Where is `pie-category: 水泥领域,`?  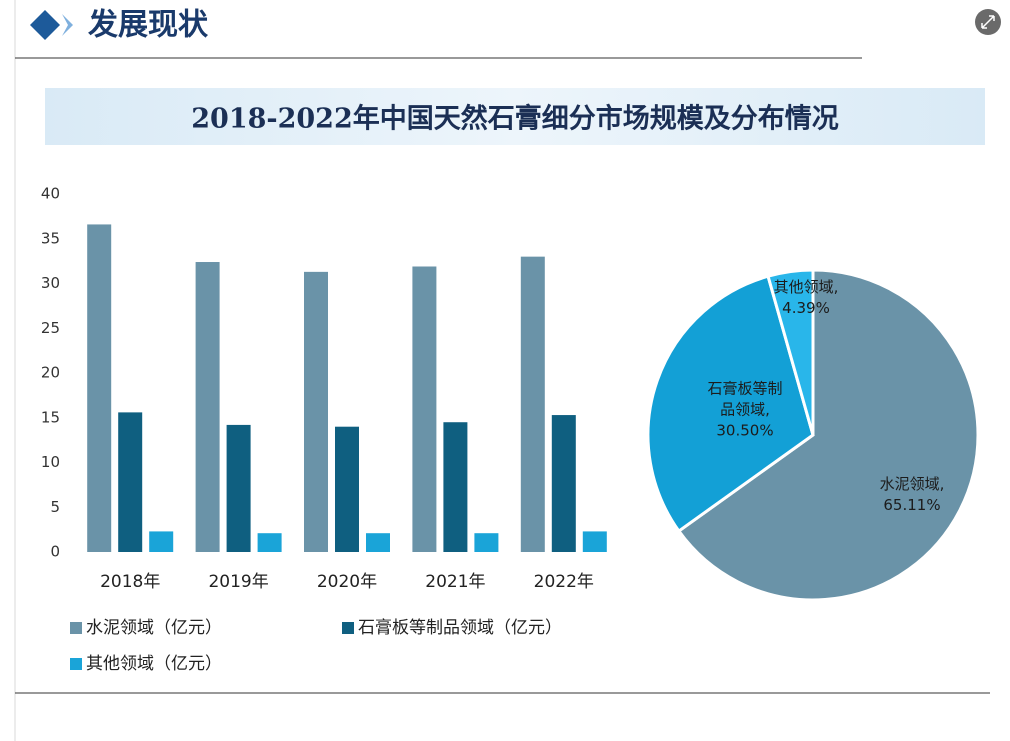
pie-category: 水泥领域, is located at coordinates (912, 484).